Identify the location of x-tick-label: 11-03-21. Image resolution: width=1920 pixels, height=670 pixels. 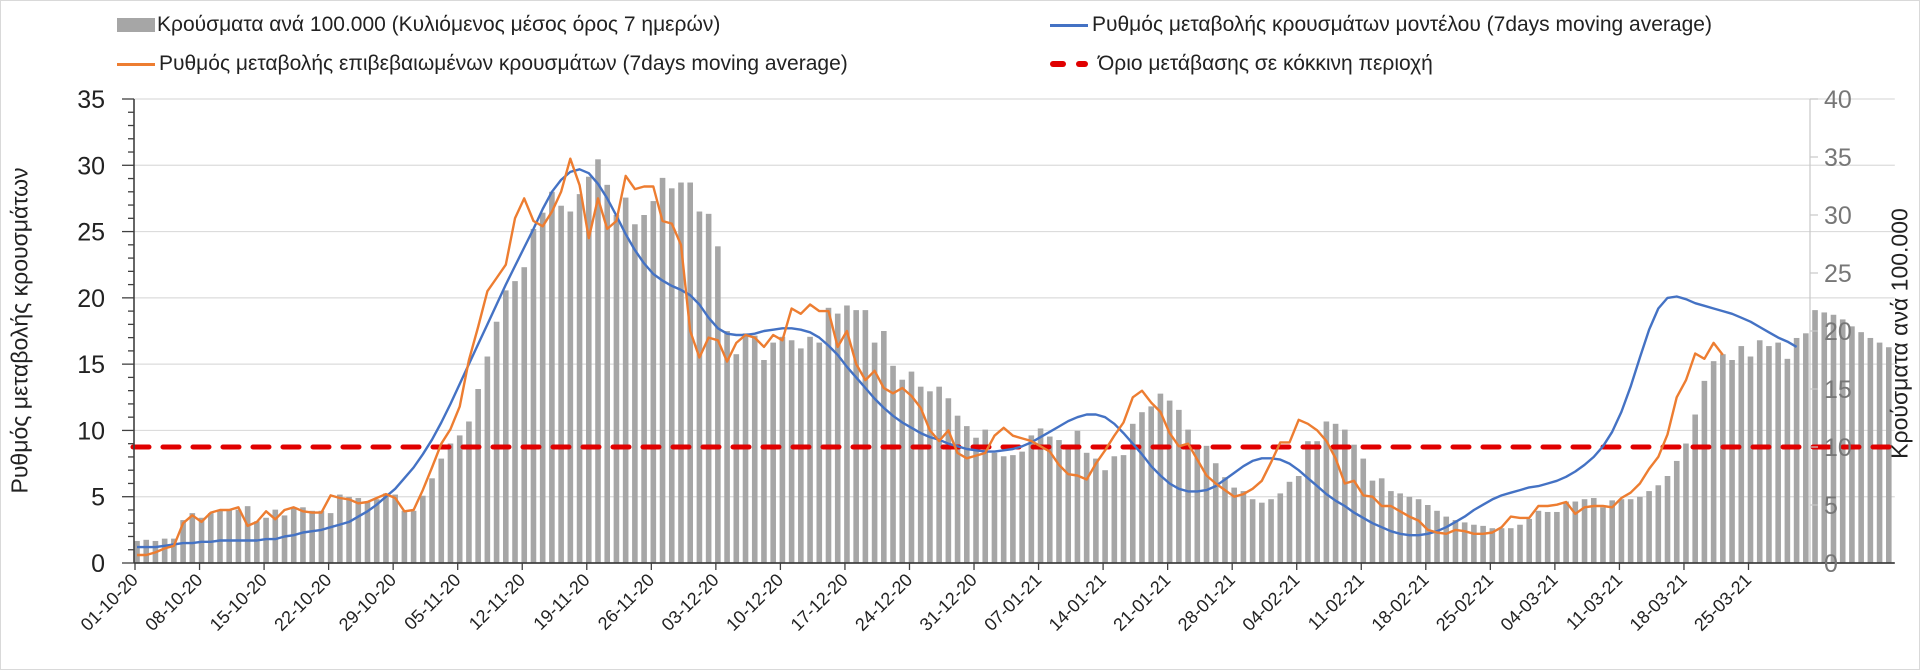
(1594, 602).